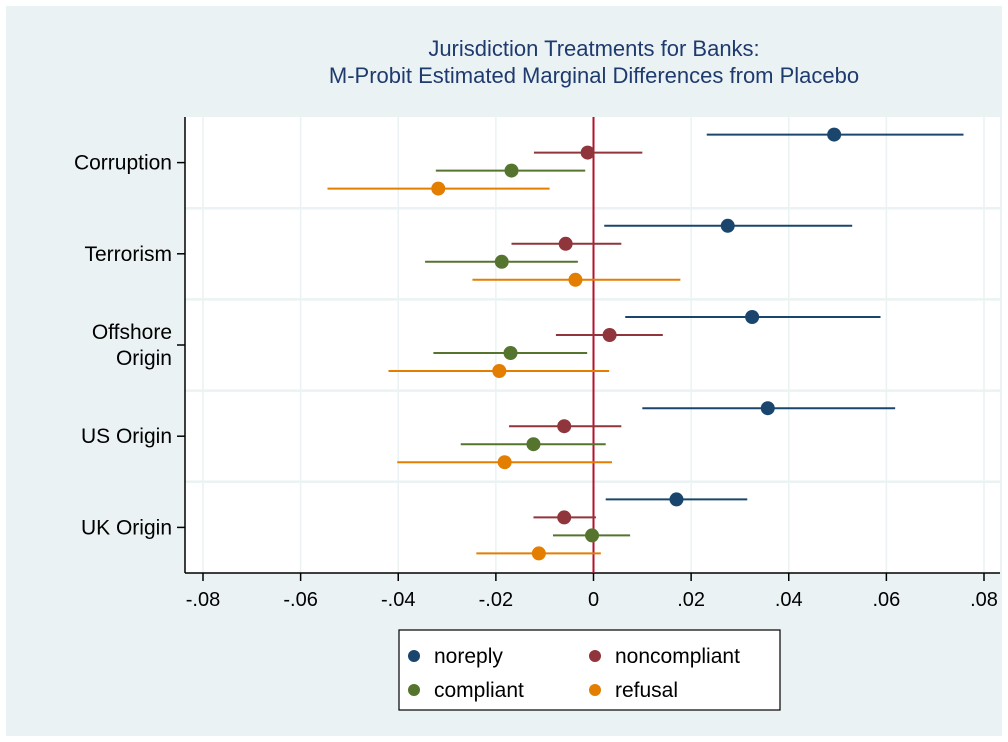  What do you see at coordinates (414, 690) in the screenshot?
I see `legend-marker-compliant` at bounding box center [414, 690].